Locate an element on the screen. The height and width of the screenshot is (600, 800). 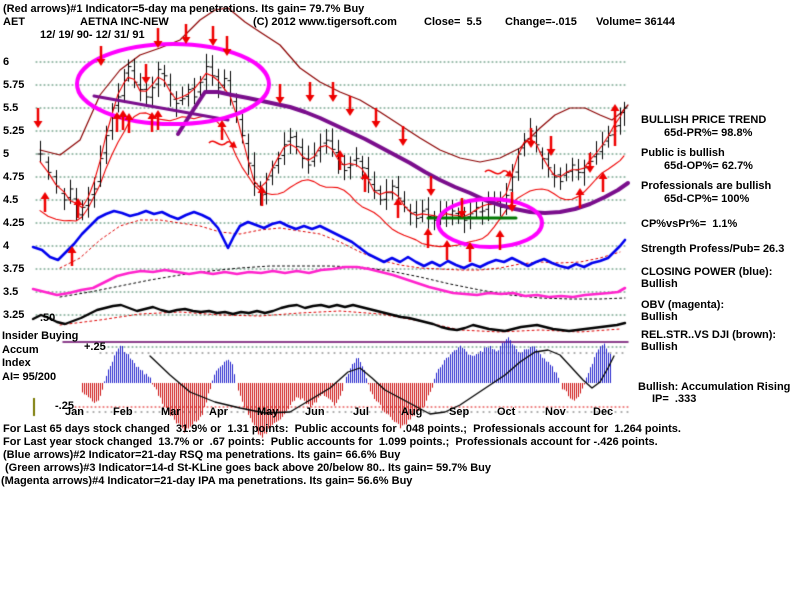
insider-buying-label: Insider Buying is located at coordinates (40, 336).